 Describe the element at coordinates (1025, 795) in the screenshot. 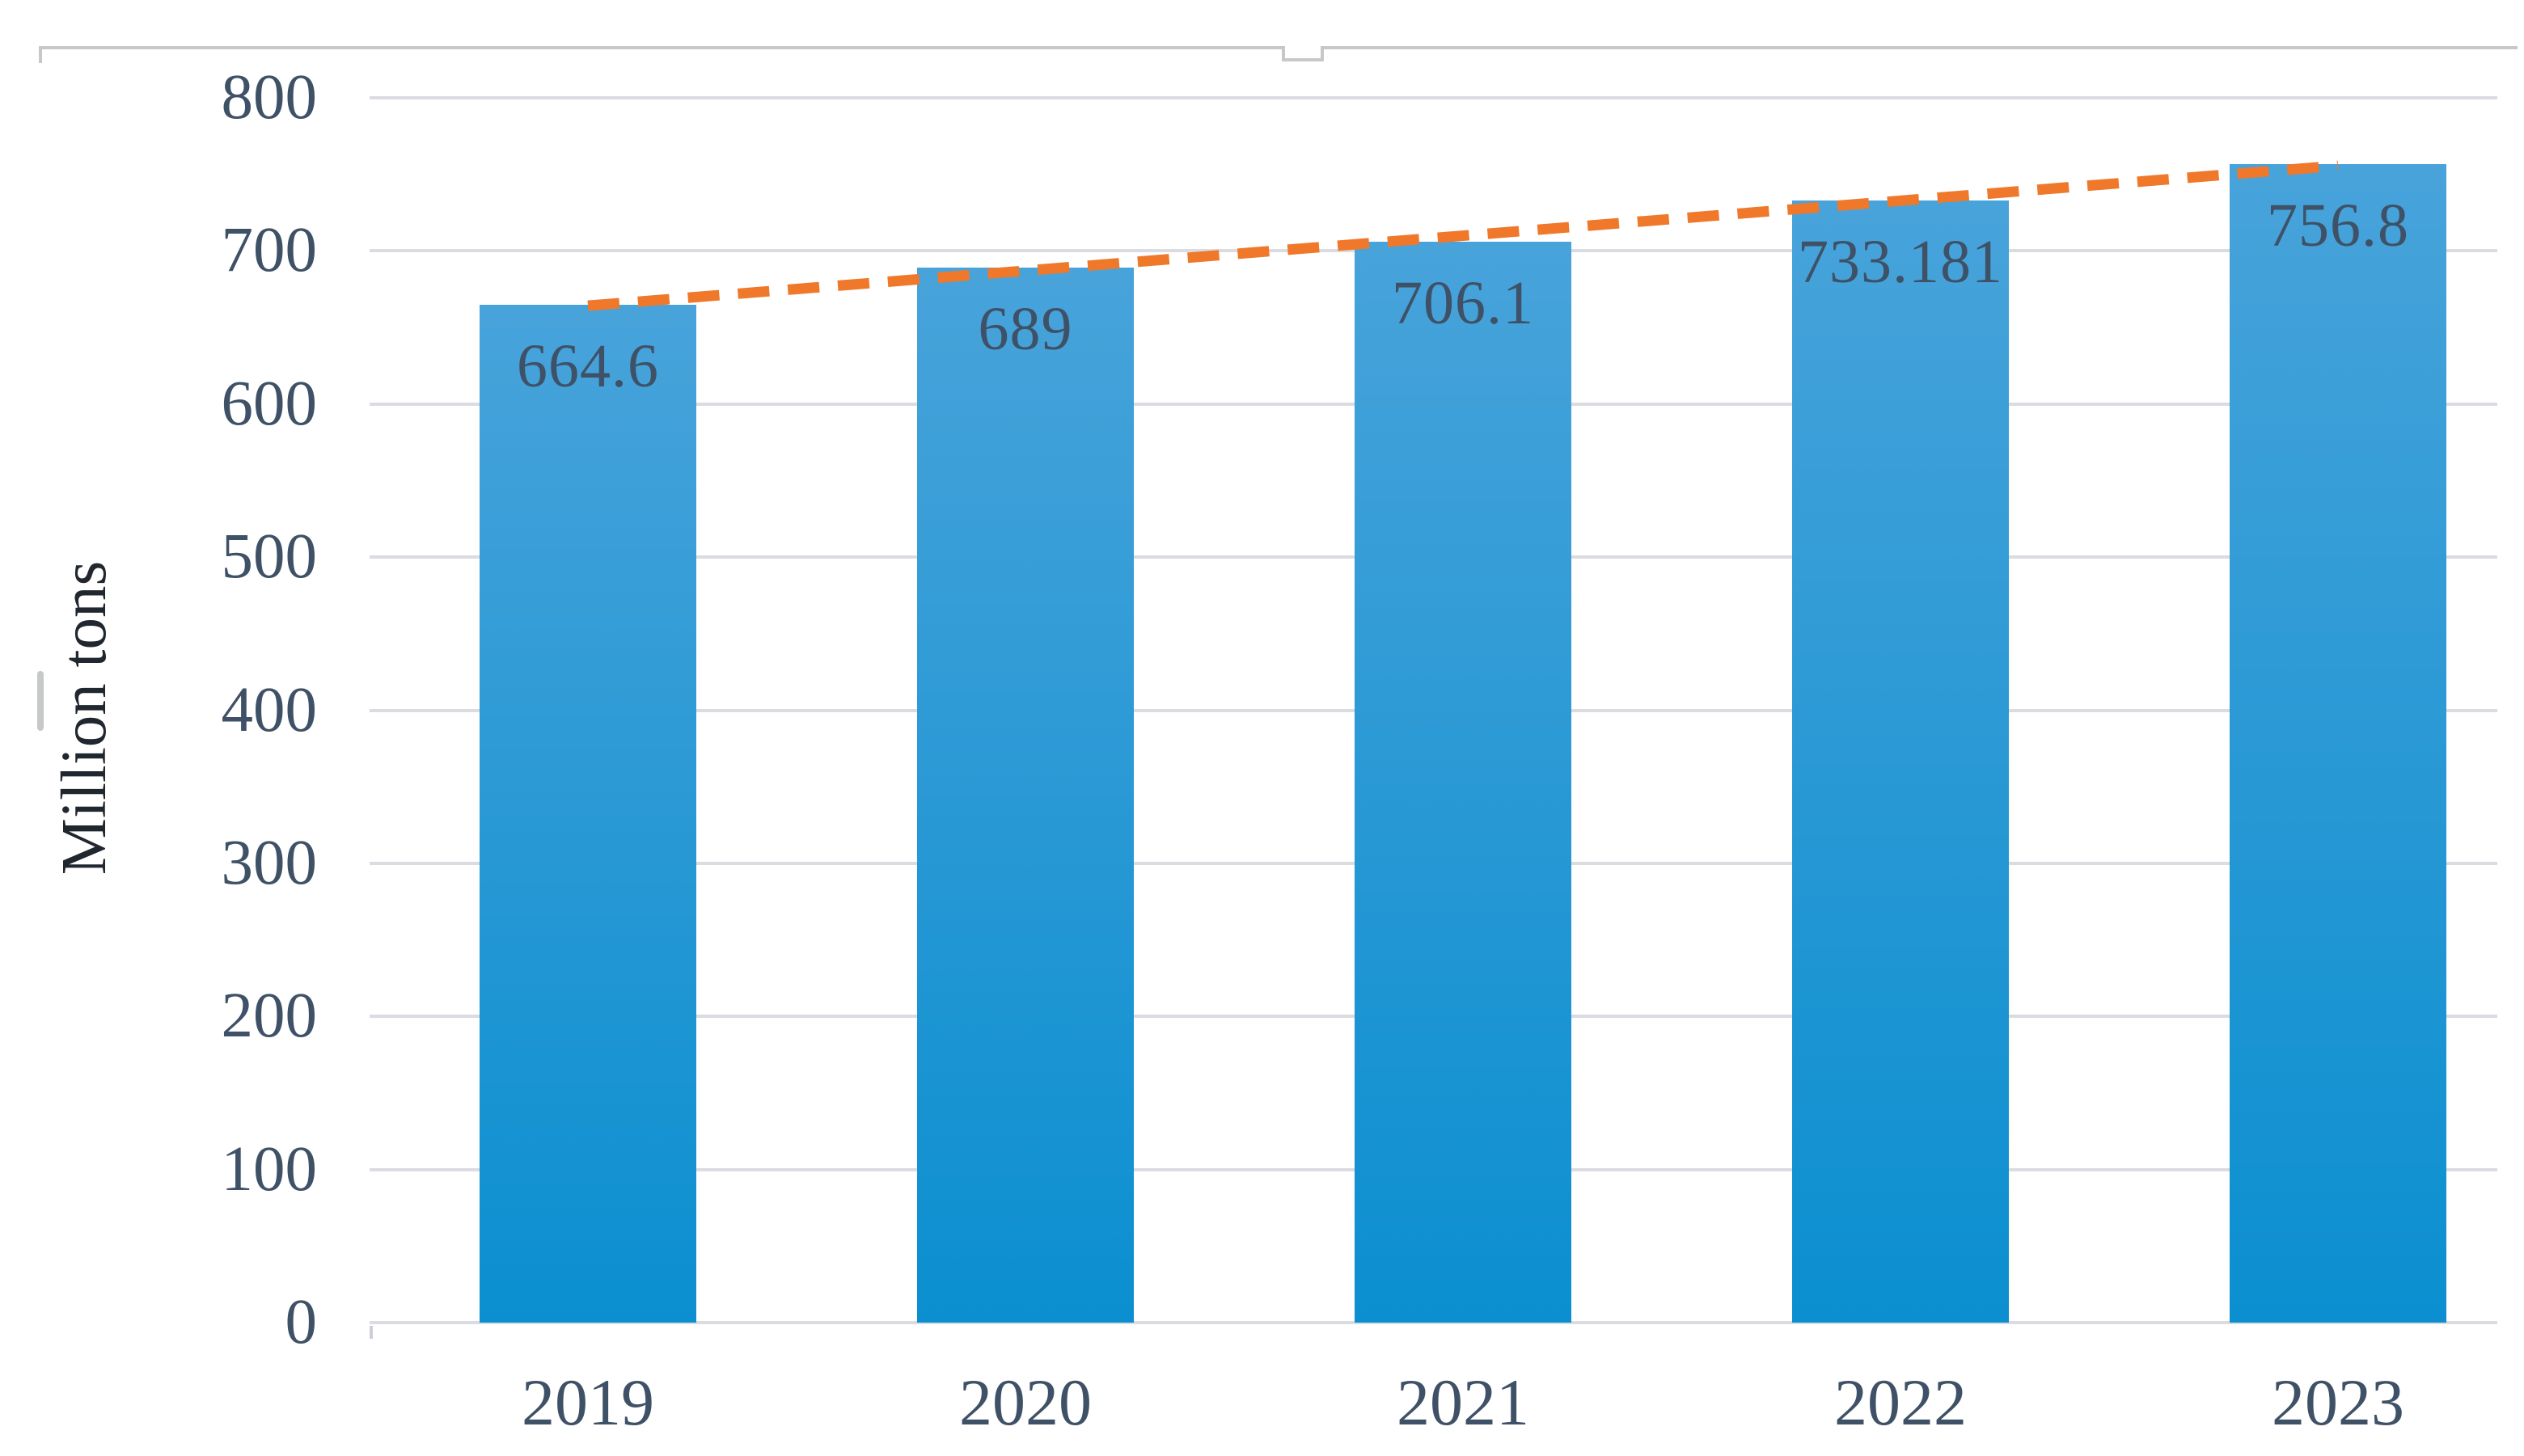

I see `bar-2020` at that location.